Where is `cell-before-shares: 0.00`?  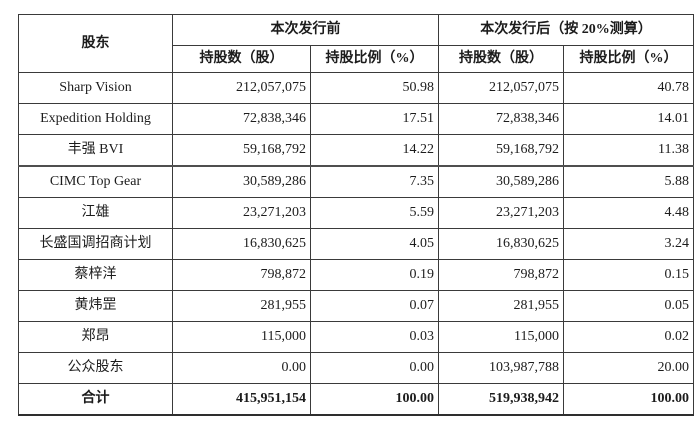 cell-before-shares: 0.00 is located at coordinates (241, 368).